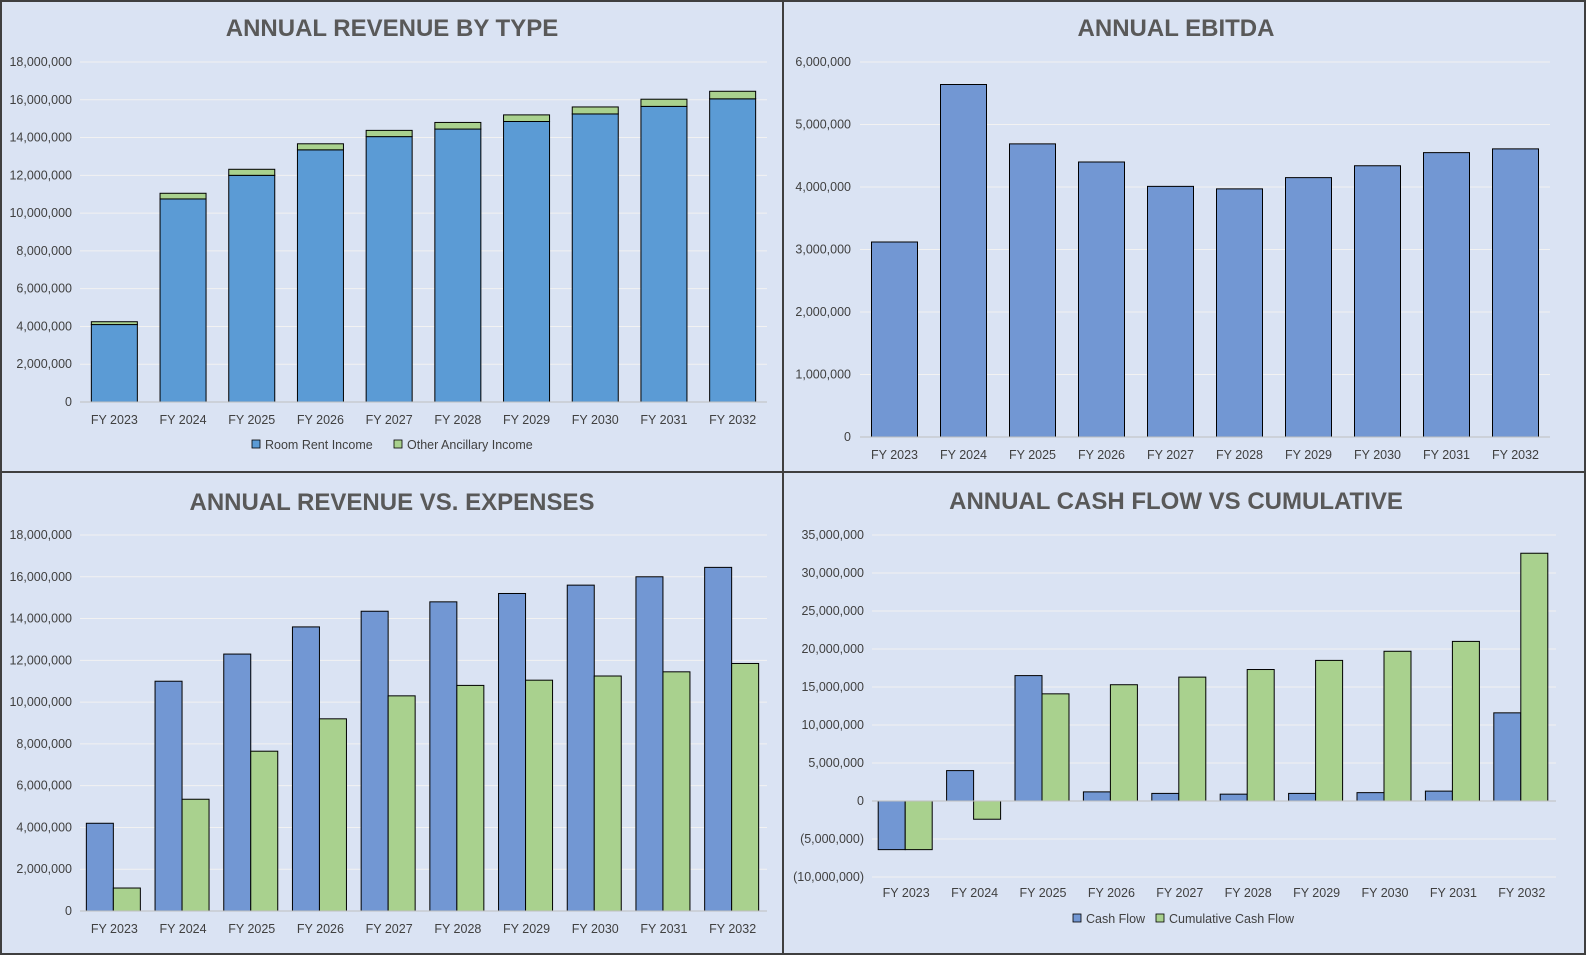 This screenshot has height=955, width=1586. I want to click on y-tick-label: 3,000,000, so click(823, 250).